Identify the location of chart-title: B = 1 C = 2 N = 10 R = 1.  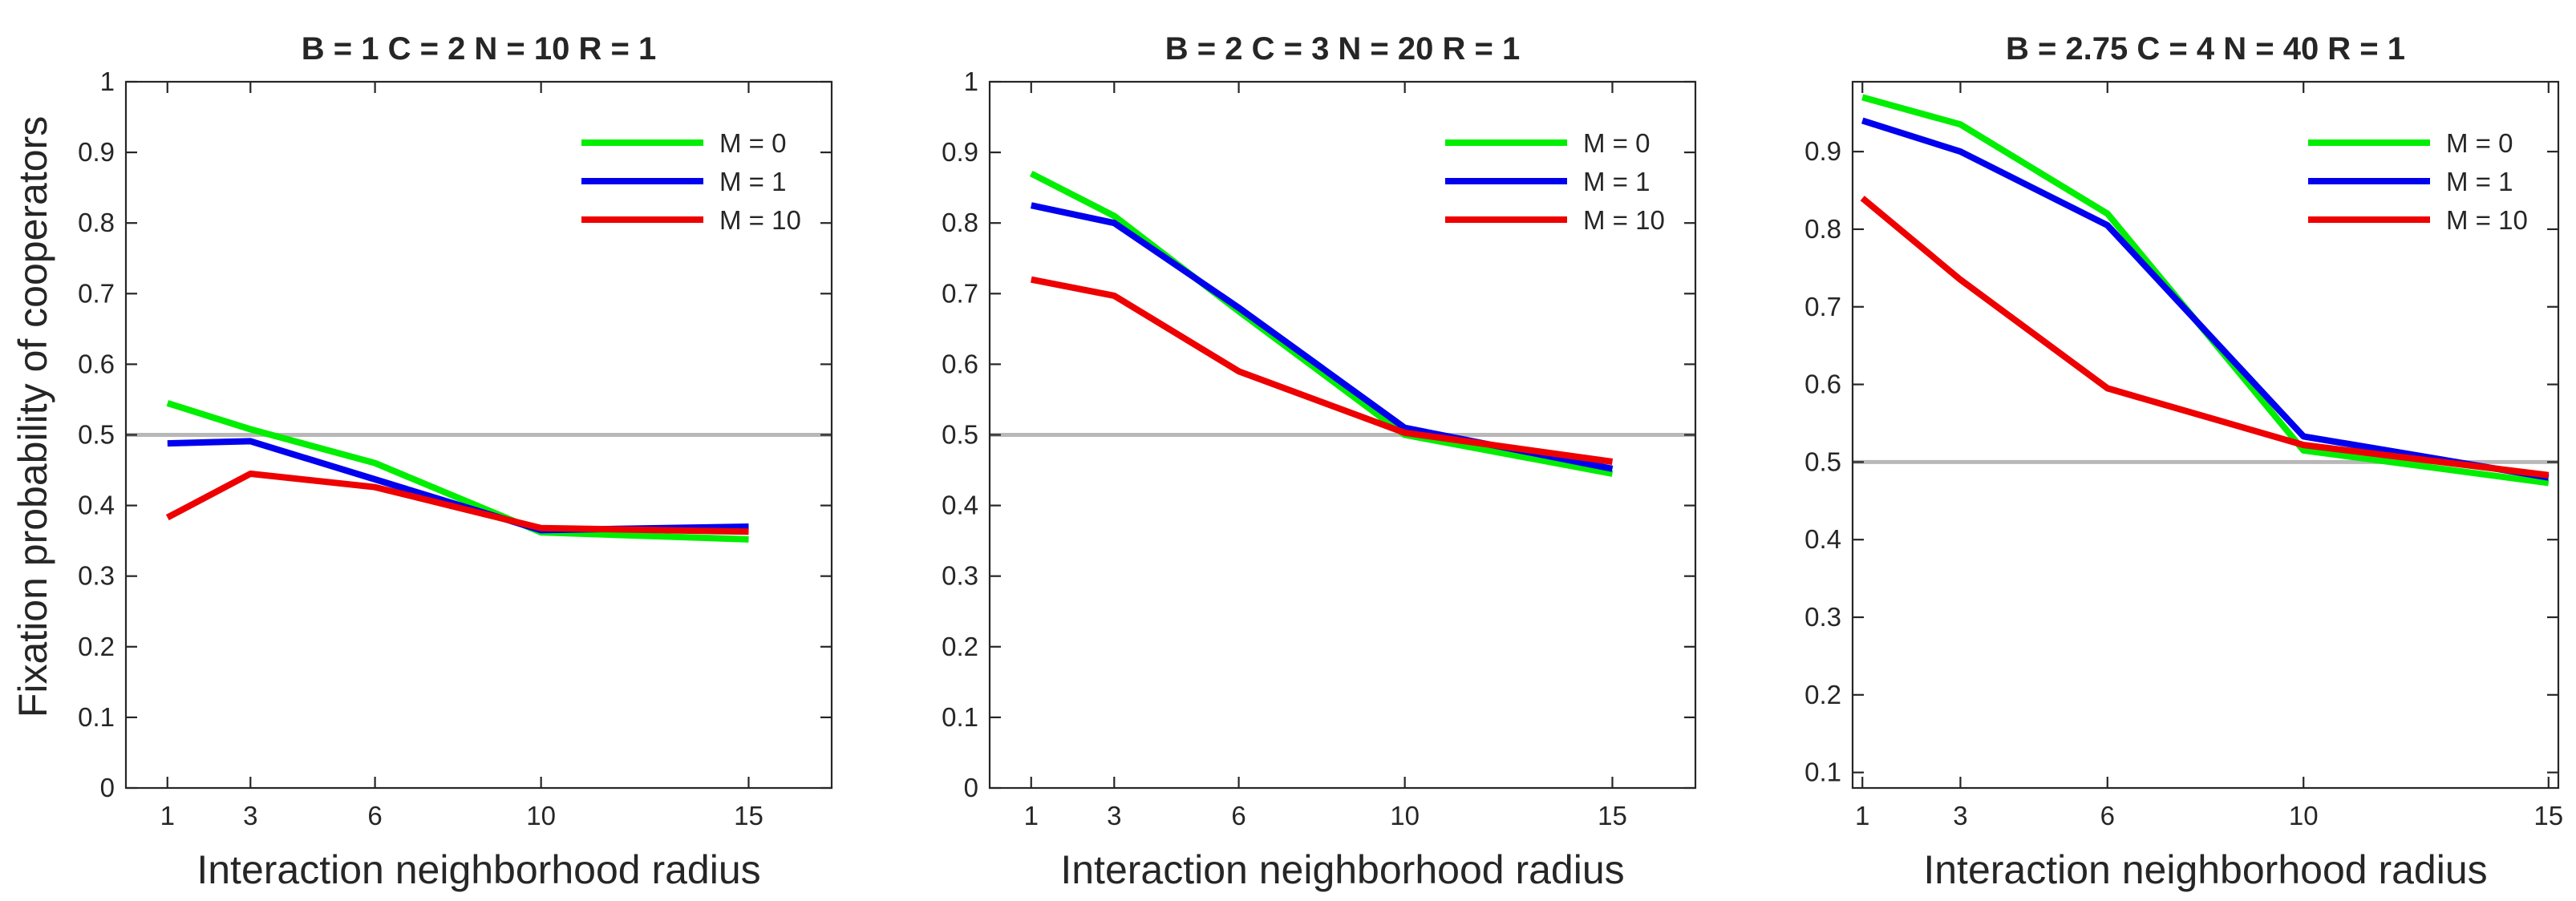
(479, 49).